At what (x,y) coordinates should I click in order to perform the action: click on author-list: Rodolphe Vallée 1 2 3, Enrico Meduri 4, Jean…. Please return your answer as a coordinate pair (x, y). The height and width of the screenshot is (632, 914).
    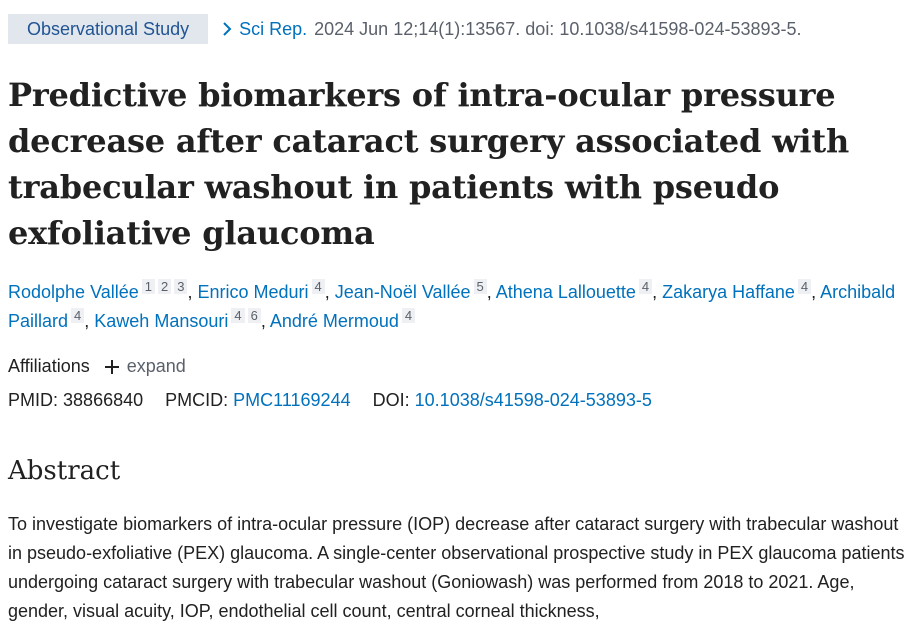
    Looking at the image, I should click on (458, 307).